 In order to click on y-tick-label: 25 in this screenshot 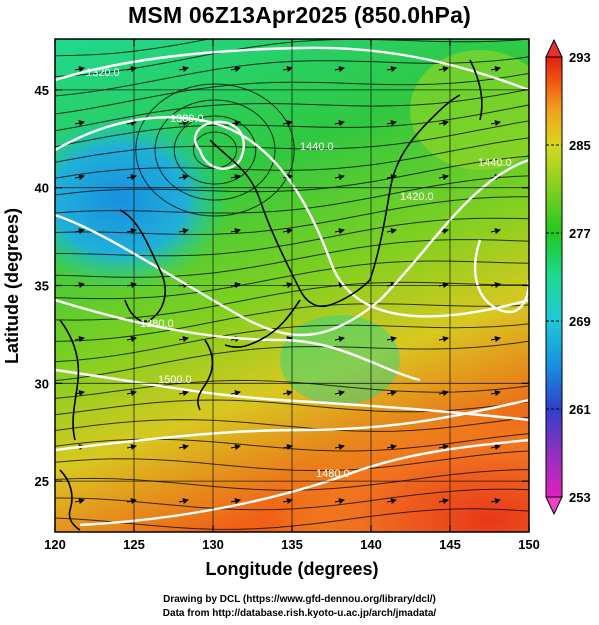, I will do `click(42, 481)`.